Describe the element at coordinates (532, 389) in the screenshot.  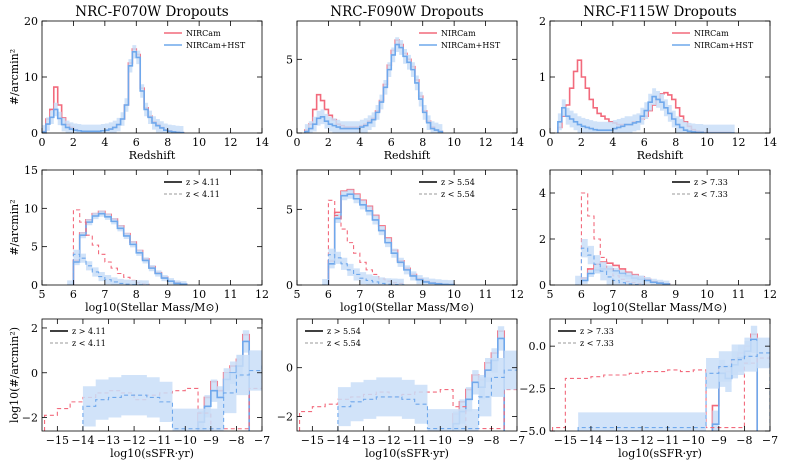
I see `y-tick-label: −2.5` at that location.